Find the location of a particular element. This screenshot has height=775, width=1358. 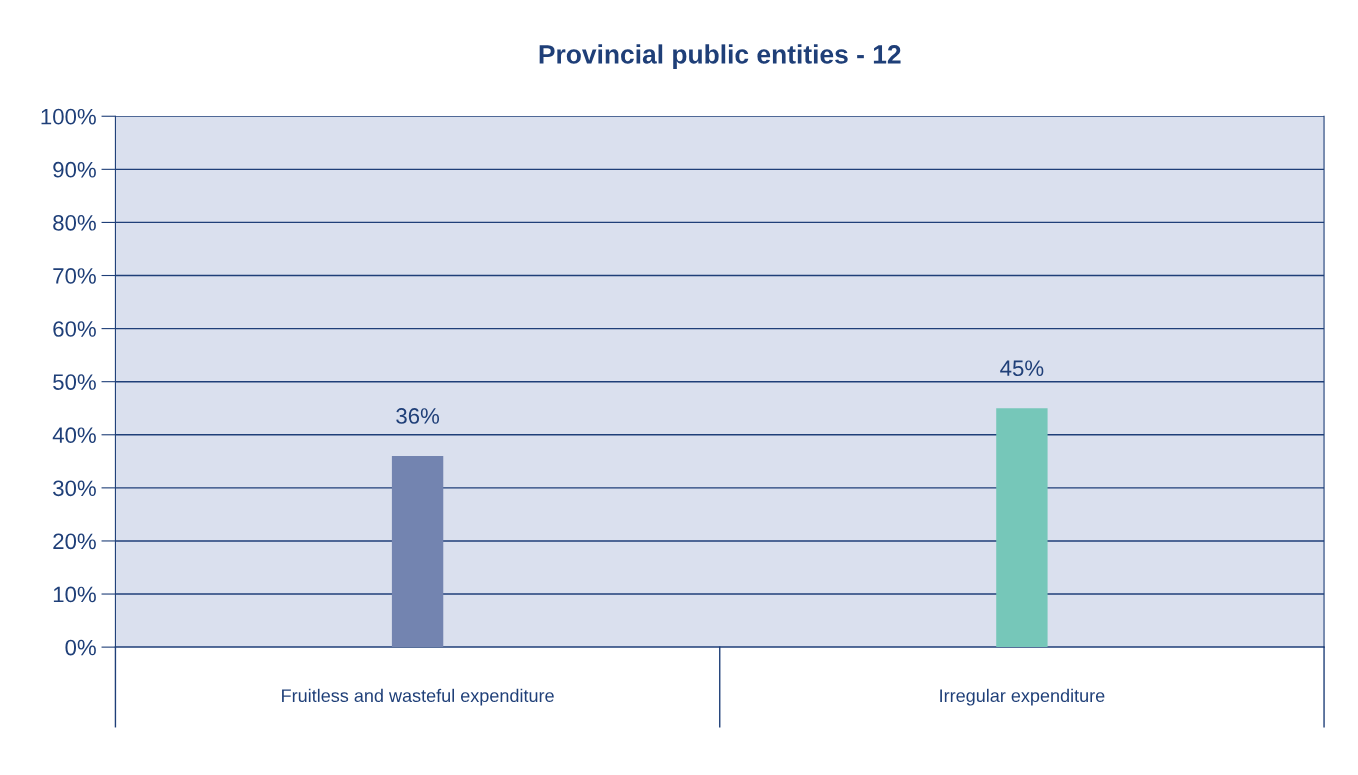

data-label: 45% is located at coordinates (1022, 368).